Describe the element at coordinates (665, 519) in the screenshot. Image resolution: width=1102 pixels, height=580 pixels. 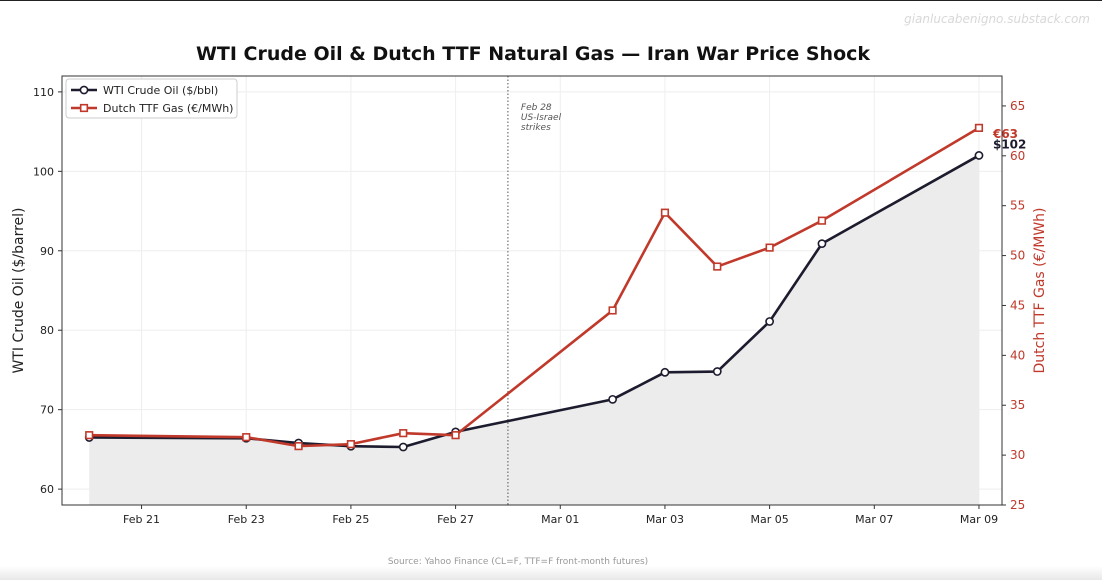
I see `x-tick-label: Mar 03` at that location.